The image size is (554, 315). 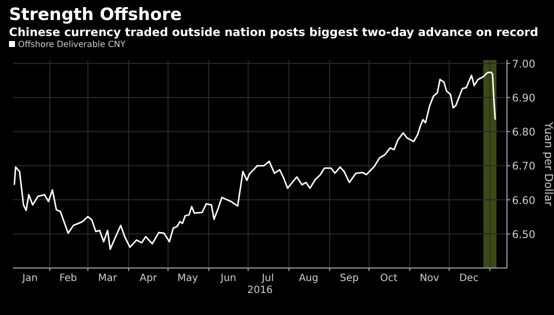 I want to click on x-tick-label: Mar, so click(x=108, y=278).